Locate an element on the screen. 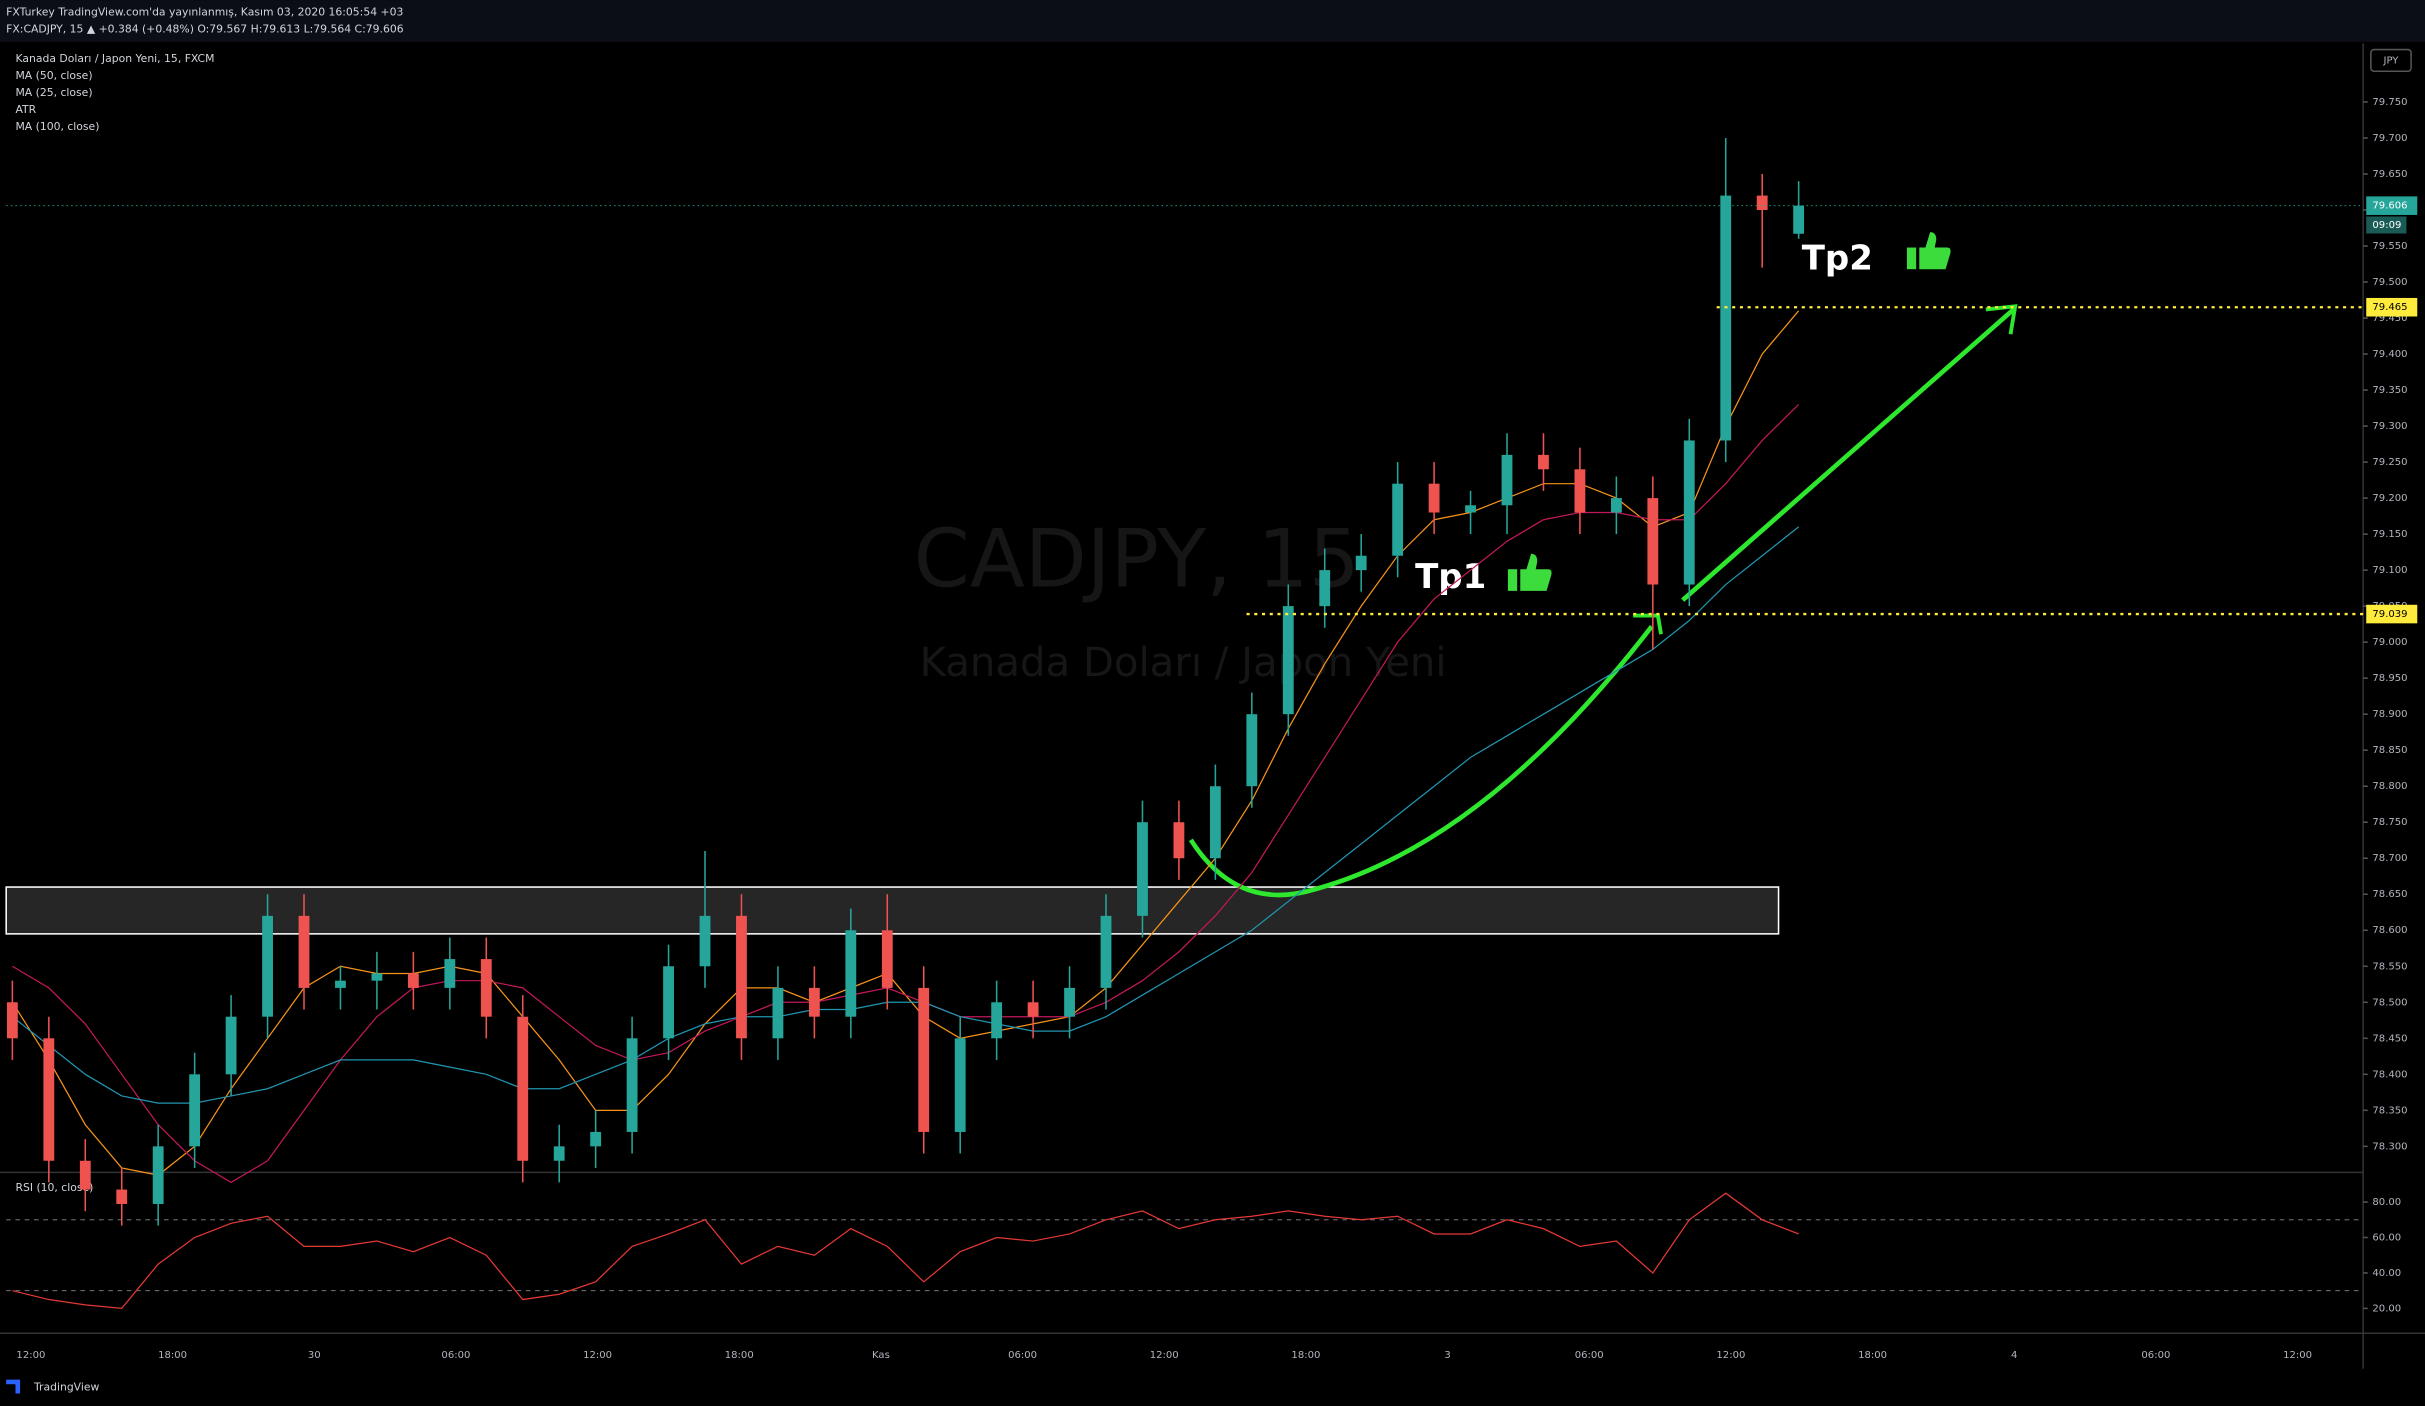  x-tick-label: 4 is located at coordinates (2014, 1355).